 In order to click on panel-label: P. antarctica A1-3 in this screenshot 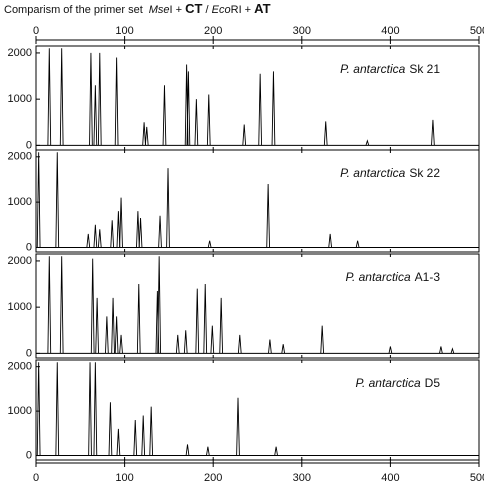, I will do `click(392, 277)`.